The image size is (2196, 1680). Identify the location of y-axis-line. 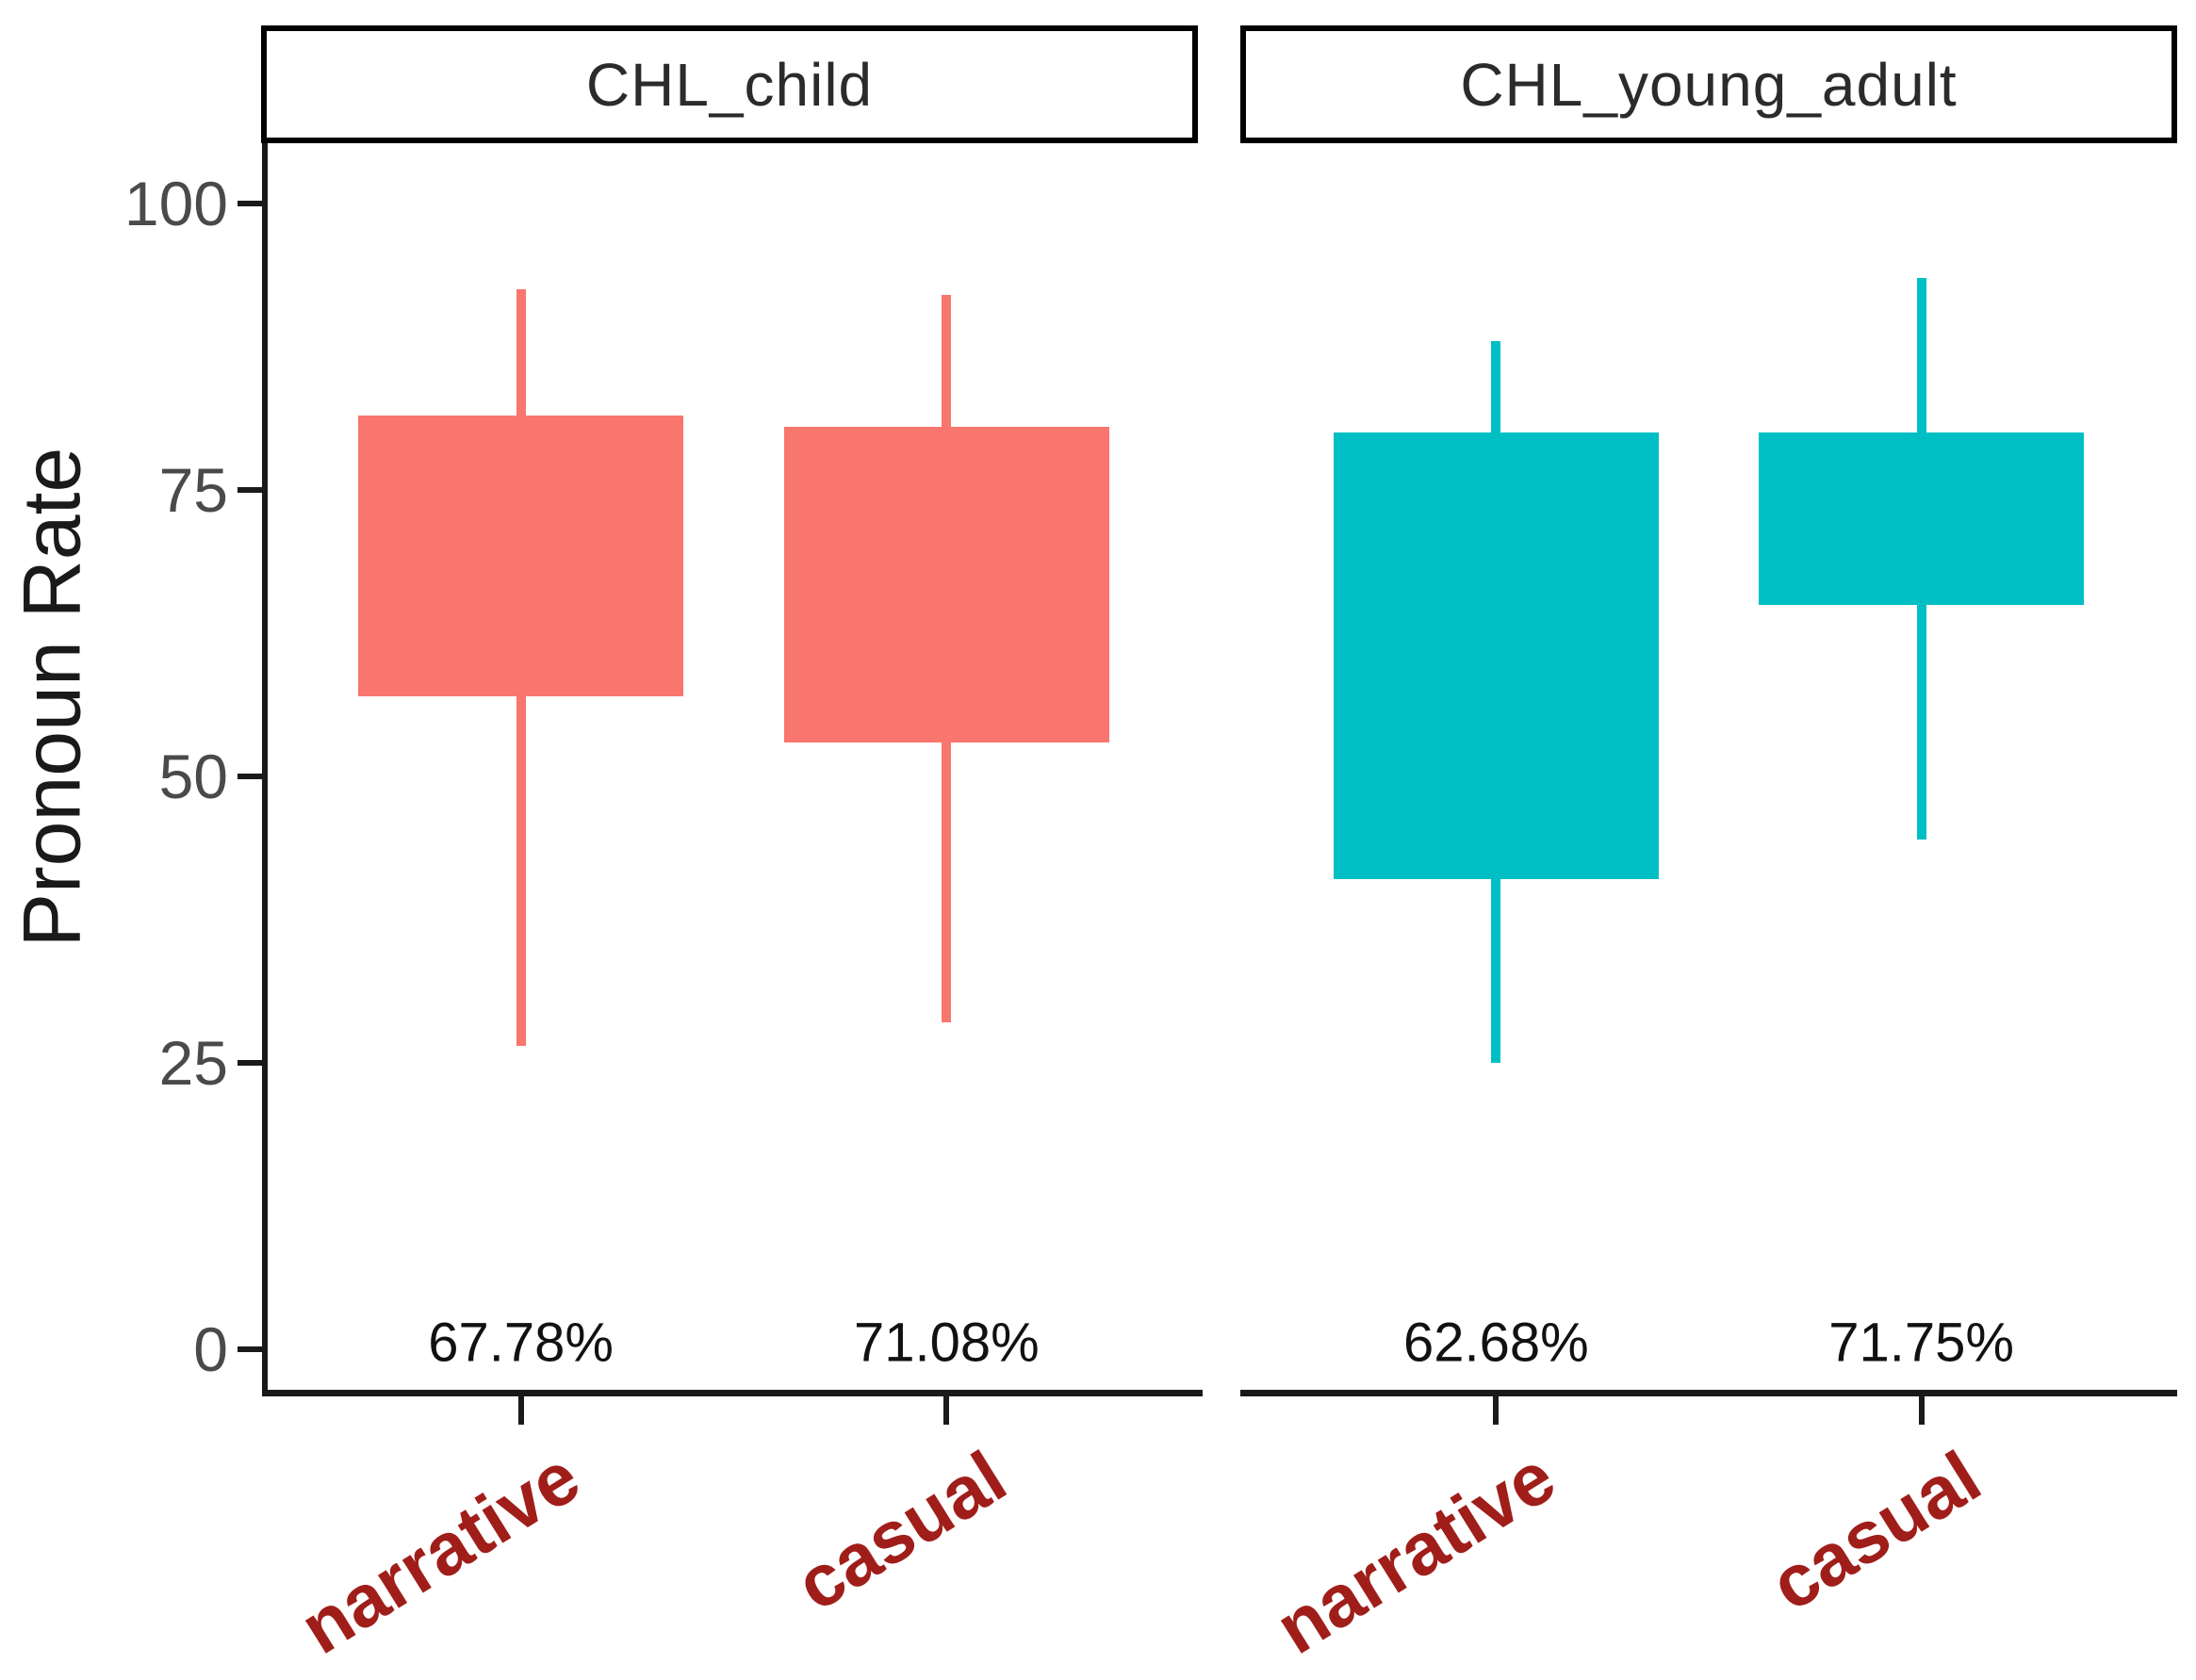
(265, 769).